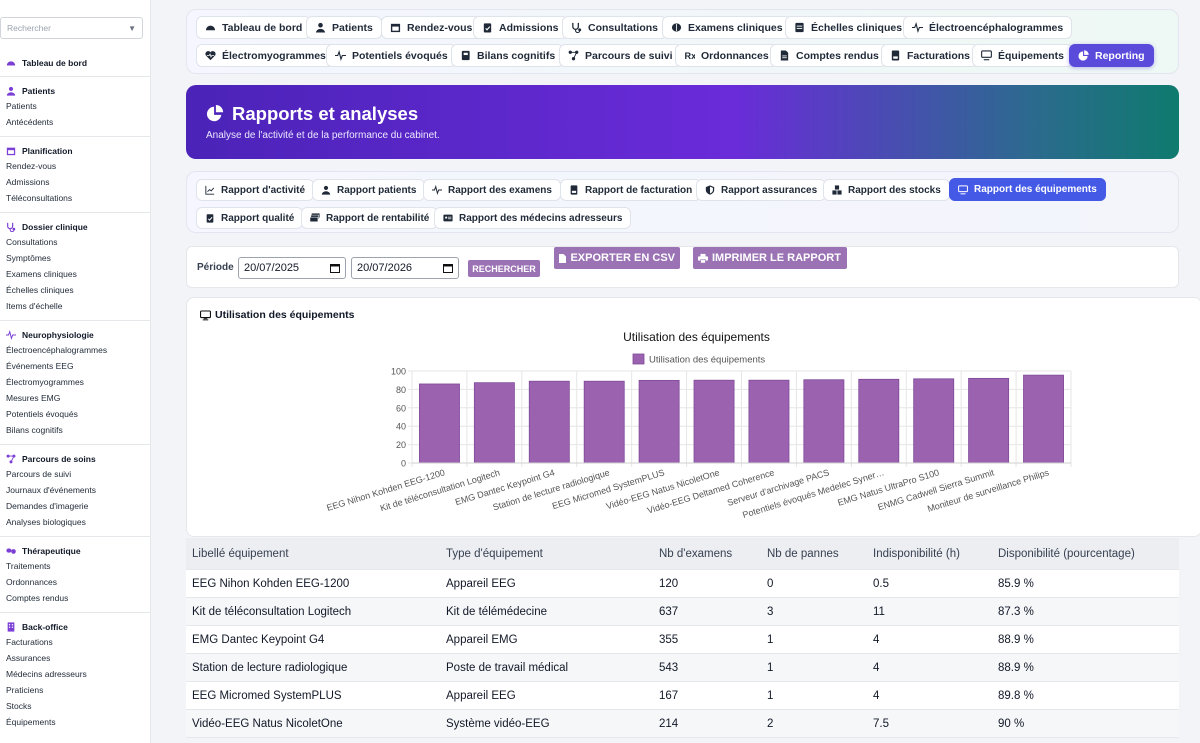 This screenshot has width=1200, height=743. What do you see at coordinates (508, 55) in the screenshot?
I see `tab-bilans-cognitifs: Bilans cognitifs` at bounding box center [508, 55].